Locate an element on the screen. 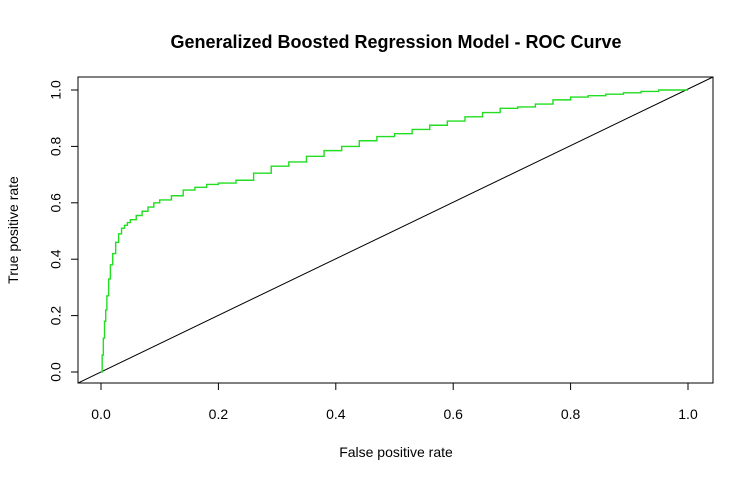  y-tick-label: 0.4 is located at coordinates (56, 259).